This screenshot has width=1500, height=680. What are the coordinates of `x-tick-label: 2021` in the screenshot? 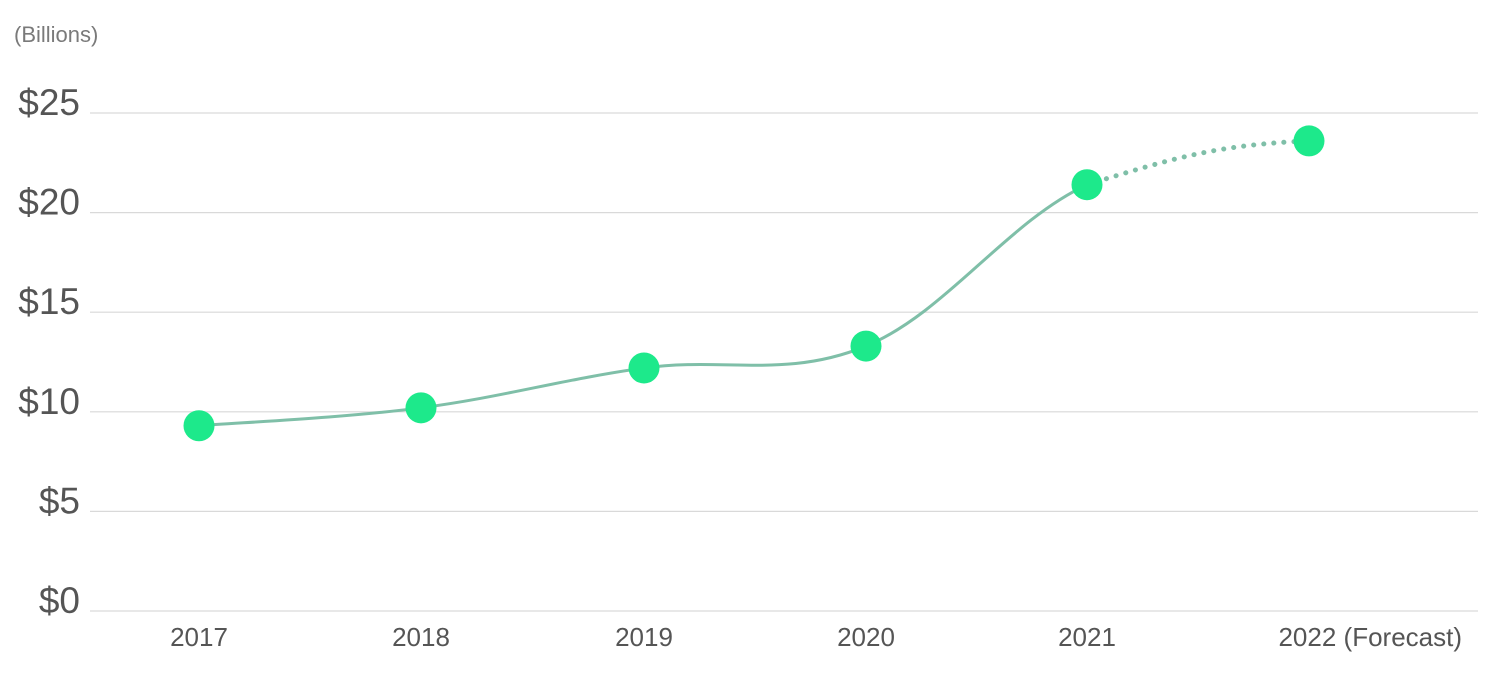 It's located at (1087, 637).